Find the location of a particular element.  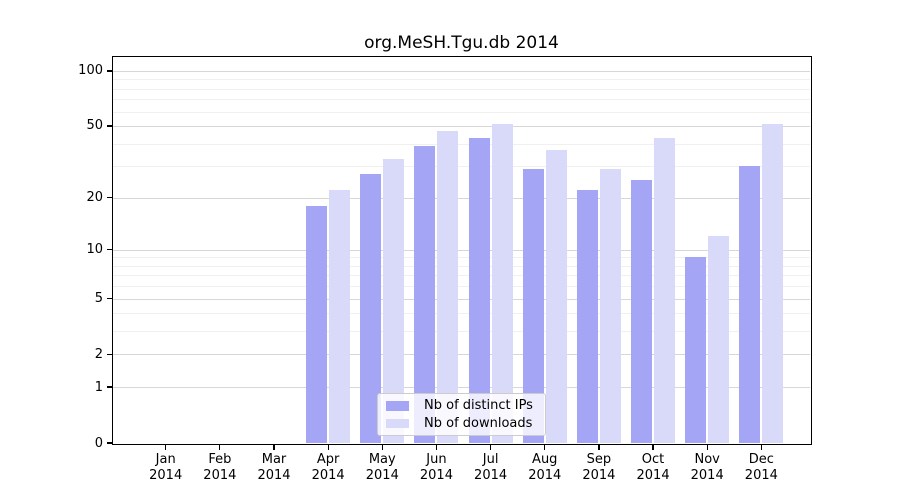

x-tick-label: Apr 2014 is located at coordinates (328, 467).